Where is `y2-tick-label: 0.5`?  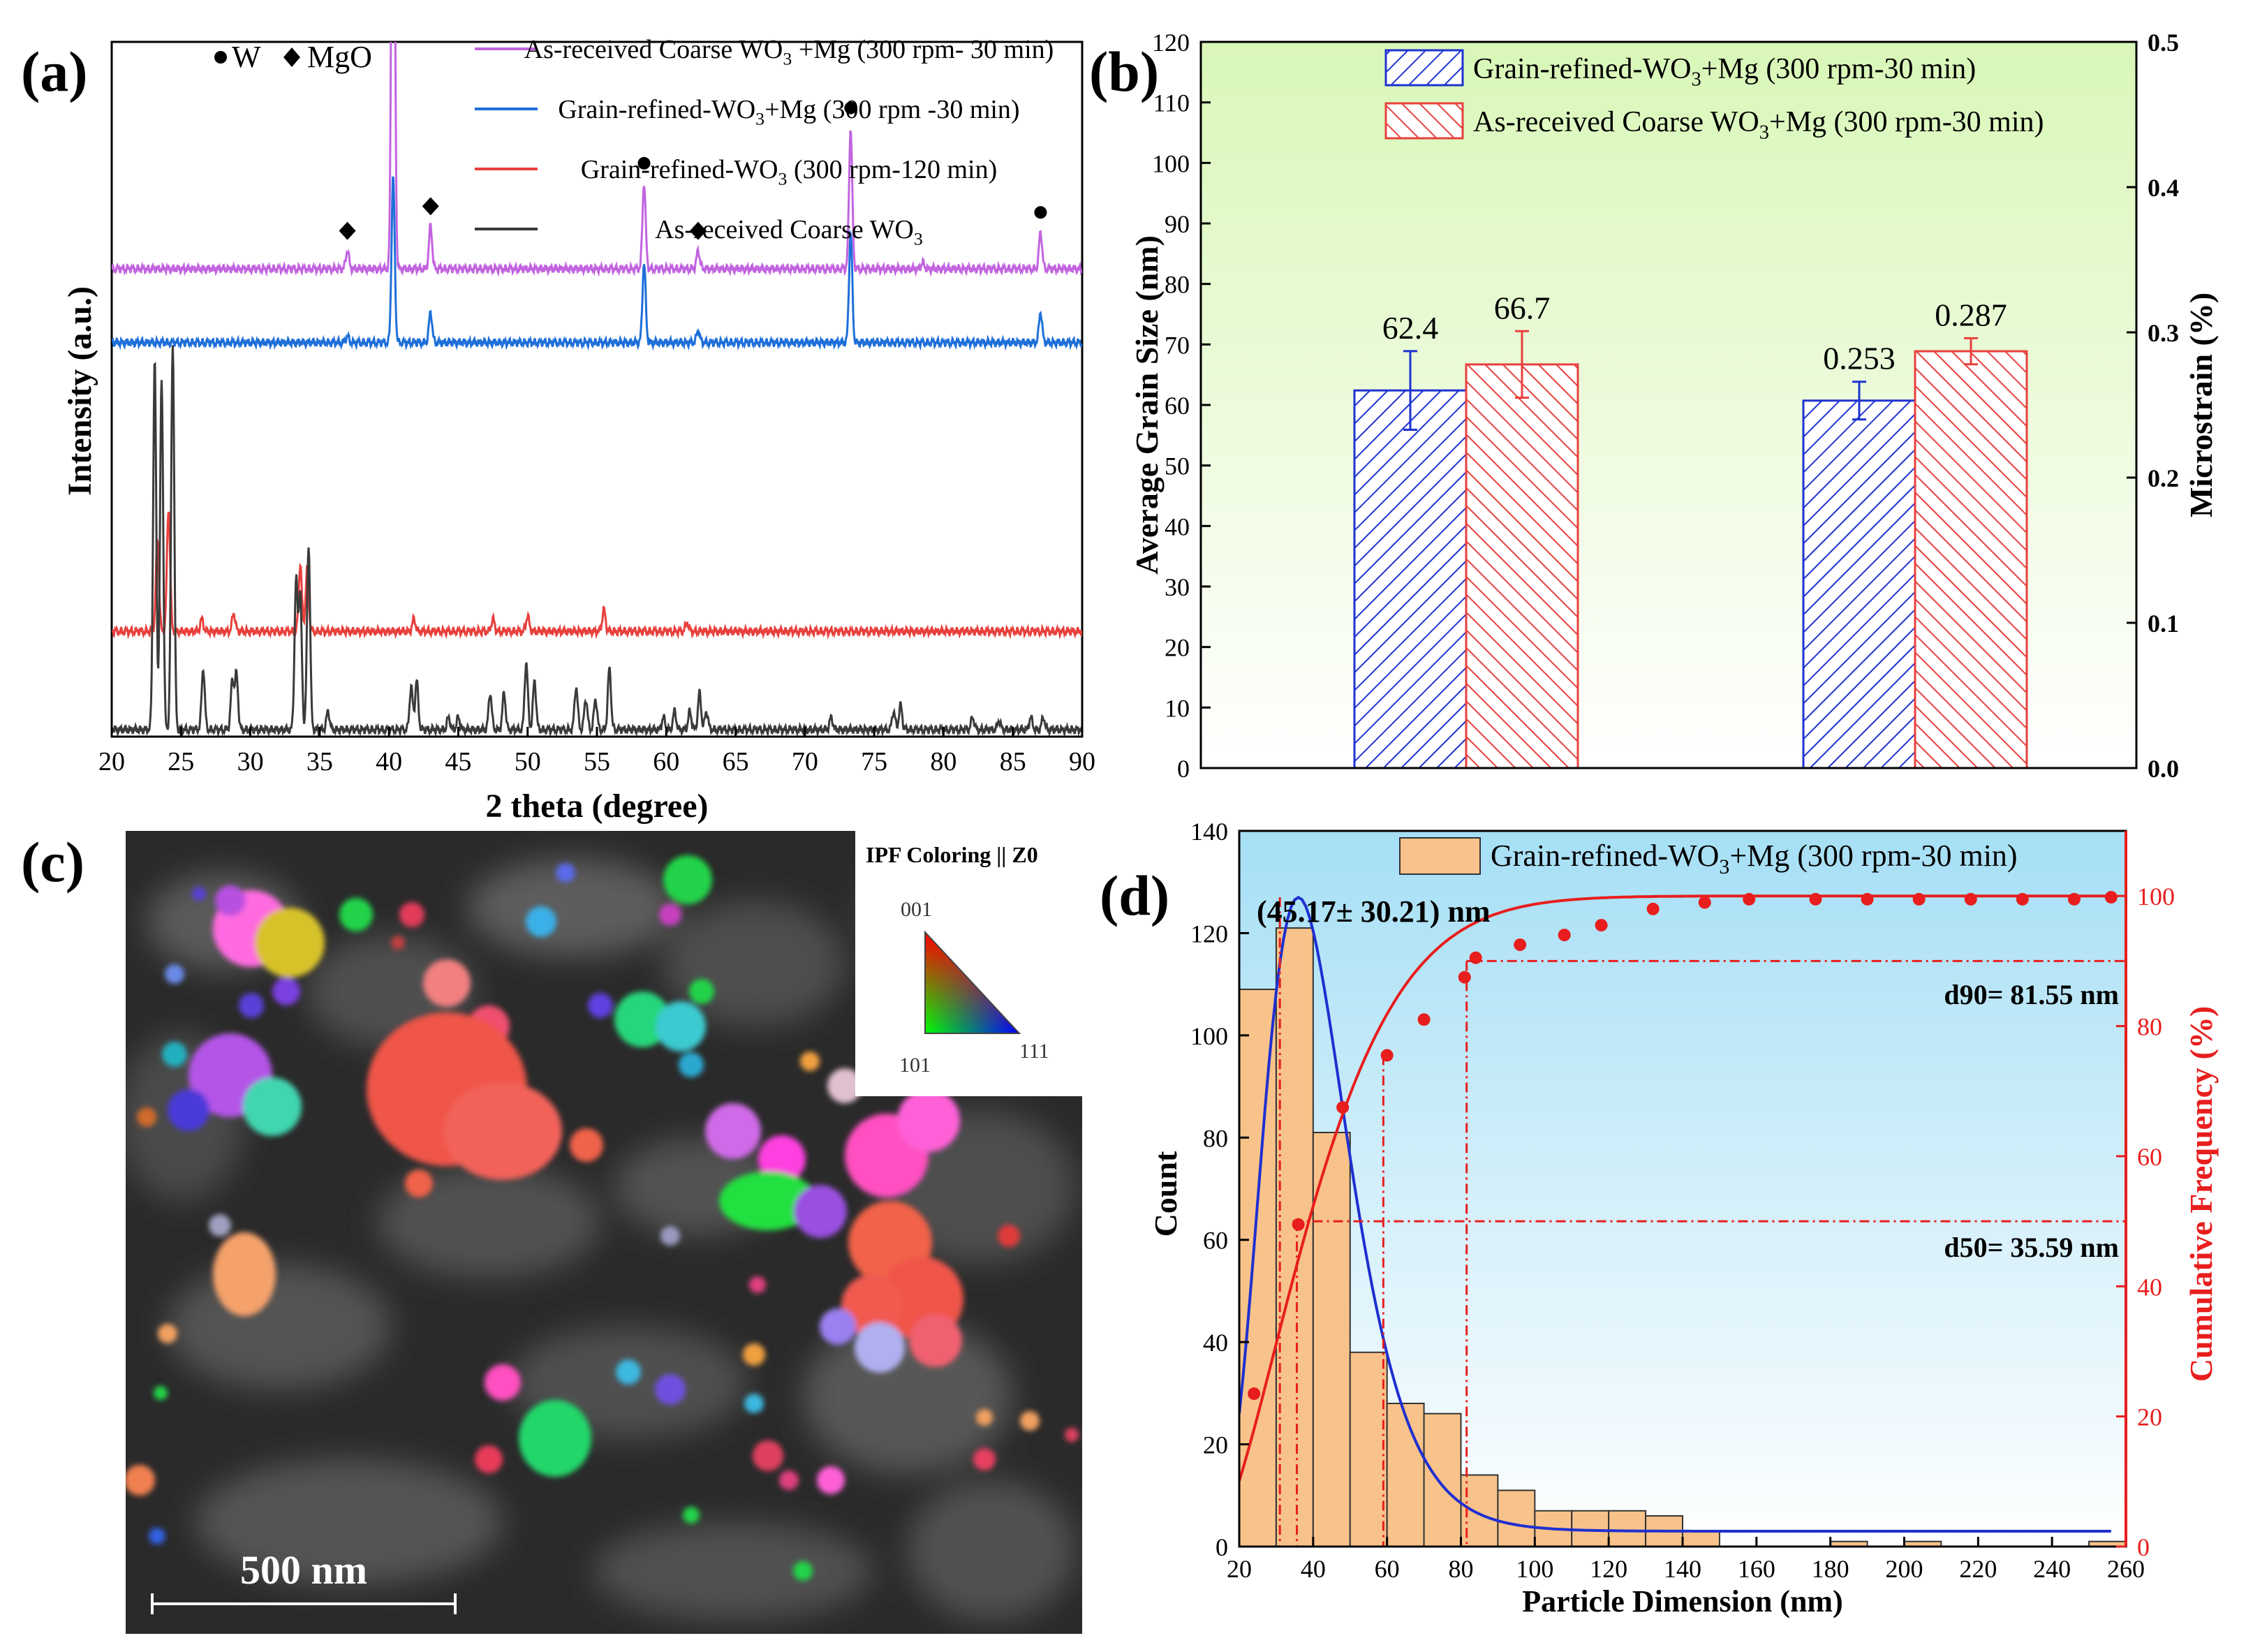 y2-tick-label: 0.5 is located at coordinates (2163, 43).